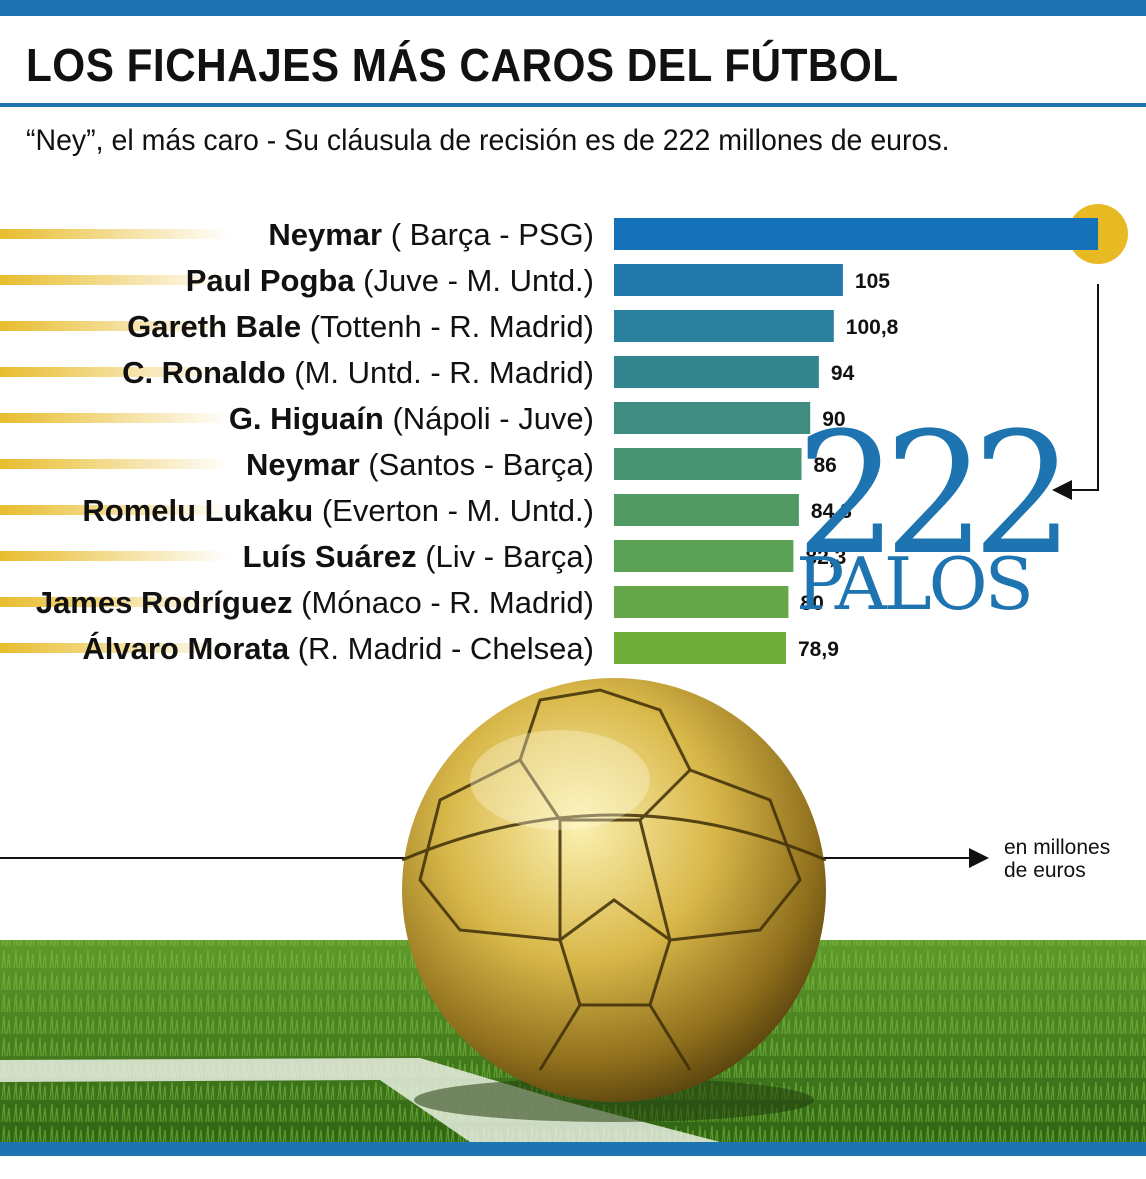 The image size is (1146, 1179). Describe the element at coordinates (462, 65) in the screenshot. I see `page-title: LOS FICHAJES MÁS CAROS DEL FÚTBOL` at that location.